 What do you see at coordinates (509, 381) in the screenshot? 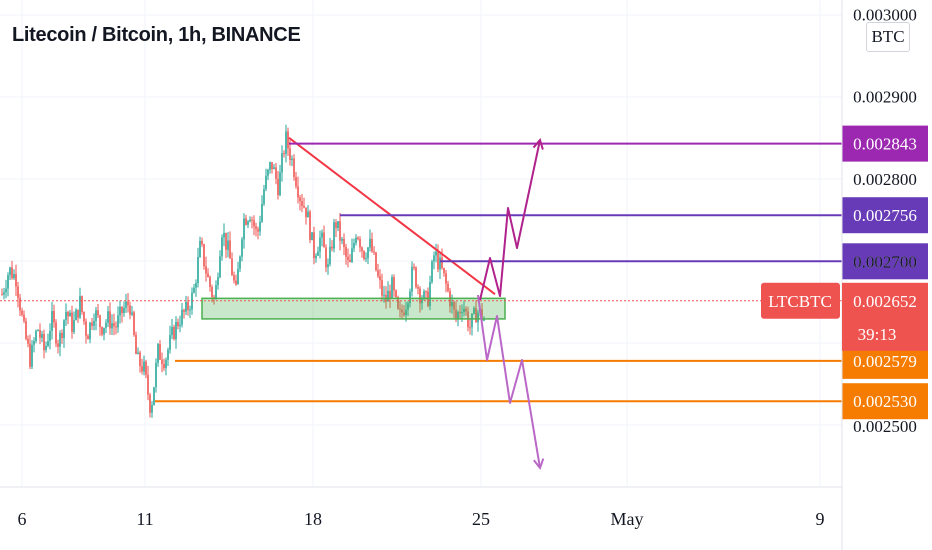
I see `bearish-projection-arrow` at bounding box center [509, 381].